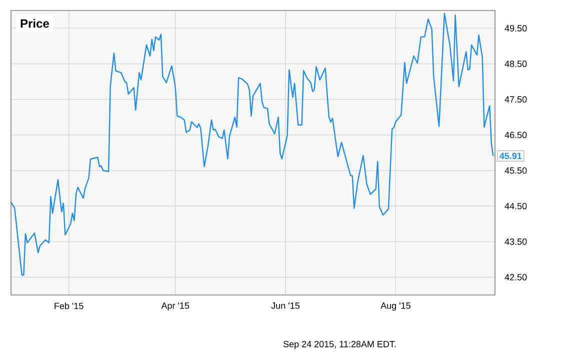  Describe the element at coordinates (285, 305) in the screenshot. I see `x-tick-label: Jun '15` at that location.